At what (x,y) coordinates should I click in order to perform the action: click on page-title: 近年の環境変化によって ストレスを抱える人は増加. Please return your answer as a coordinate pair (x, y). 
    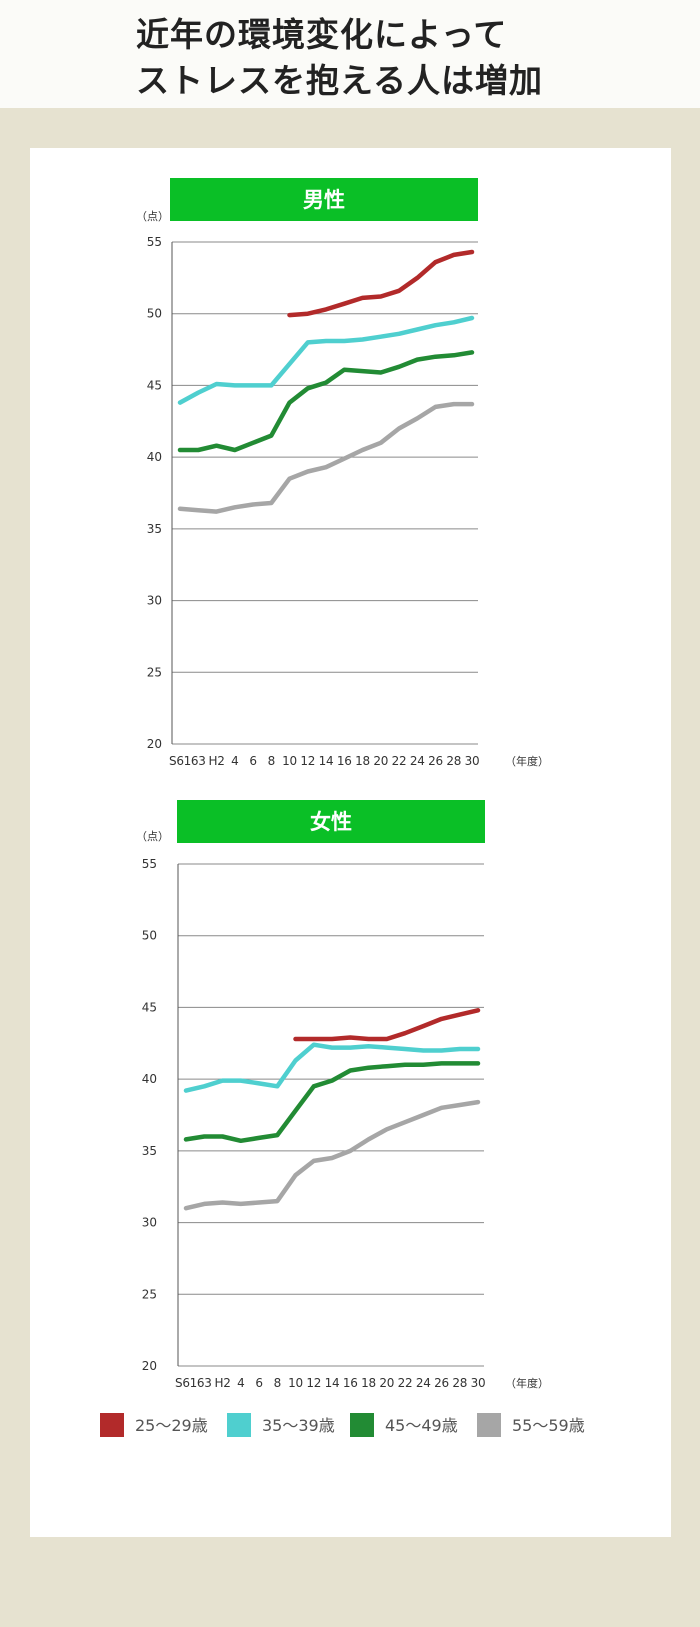
    Looking at the image, I should click on (339, 58).